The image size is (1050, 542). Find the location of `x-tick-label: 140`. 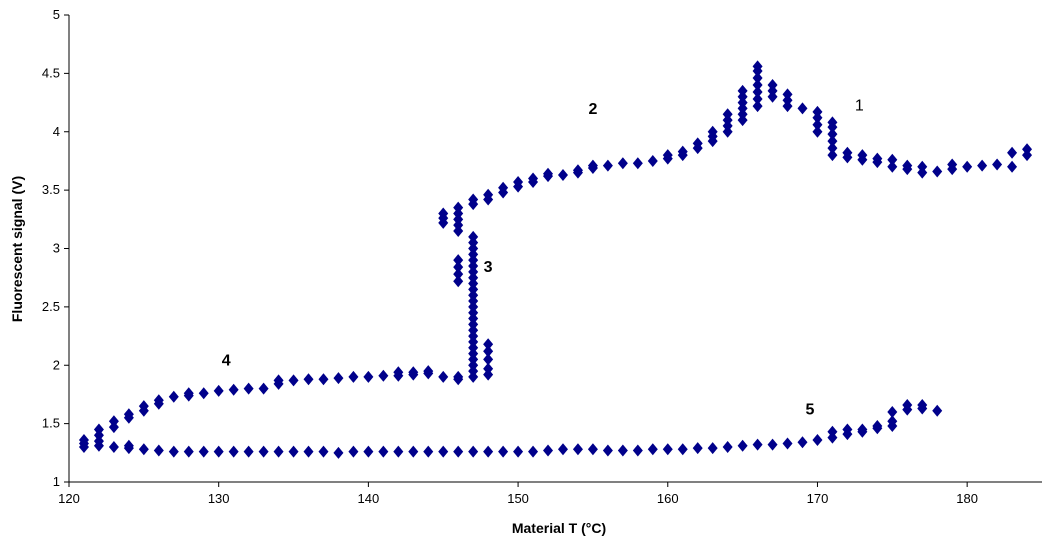

x-tick-label: 140 is located at coordinates (369, 498).